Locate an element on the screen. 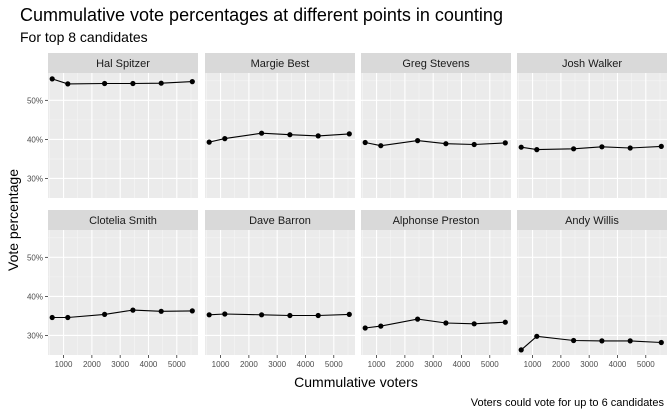 This screenshot has width=672, height=415. facet-hal-spitzer: Hal Spitzer 30% 40% 50% is located at coordinates (112, 125).